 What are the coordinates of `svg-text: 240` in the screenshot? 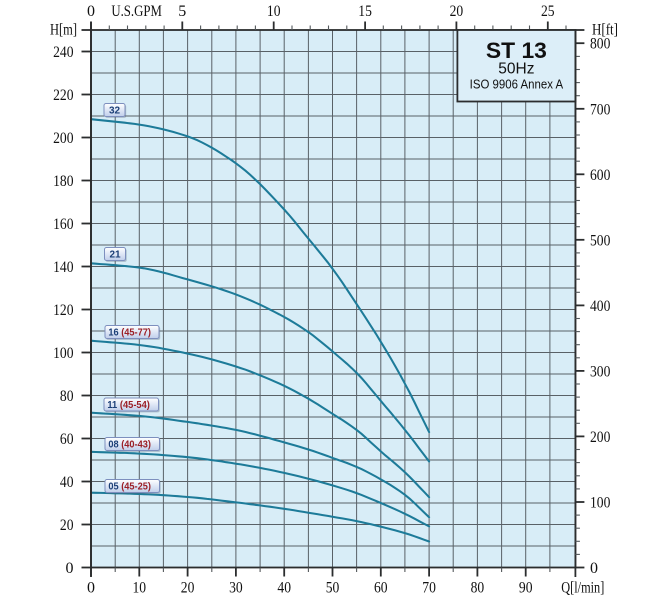 It's located at (63, 52).